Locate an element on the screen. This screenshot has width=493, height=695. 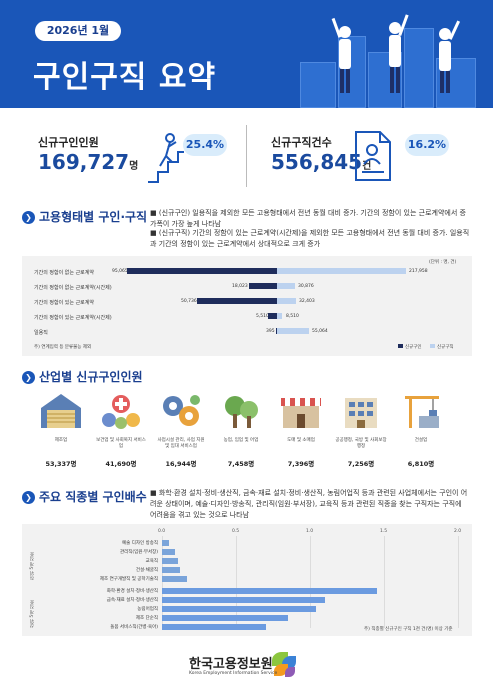
employment-seekers-value: 30,876 is located at coordinates (306, 286).